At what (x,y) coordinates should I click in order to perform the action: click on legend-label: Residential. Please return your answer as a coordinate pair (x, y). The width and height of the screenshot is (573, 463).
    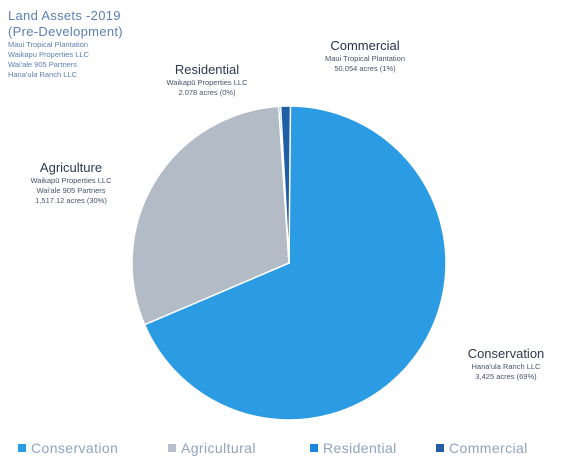
    Looking at the image, I should click on (360, 448).